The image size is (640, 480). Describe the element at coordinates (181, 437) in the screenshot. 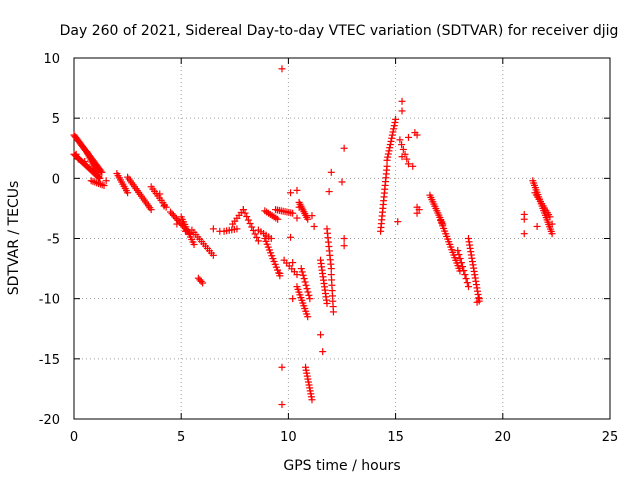

I see `x-tick-label: 5` at that location.